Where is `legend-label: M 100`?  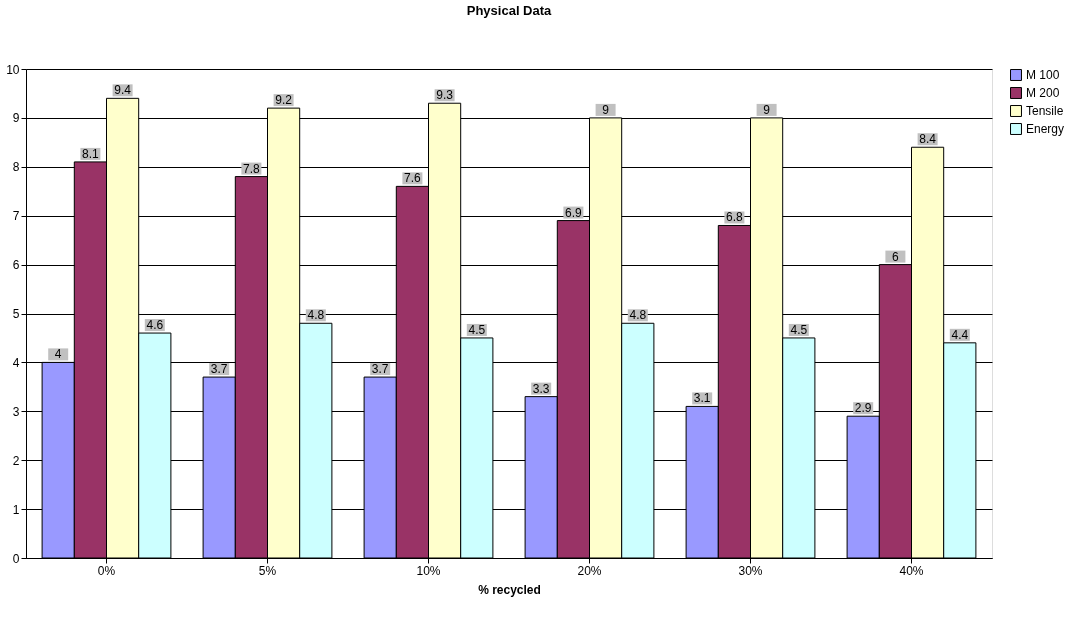 legend-label: M 100 is located at coordinates (1043, 75).